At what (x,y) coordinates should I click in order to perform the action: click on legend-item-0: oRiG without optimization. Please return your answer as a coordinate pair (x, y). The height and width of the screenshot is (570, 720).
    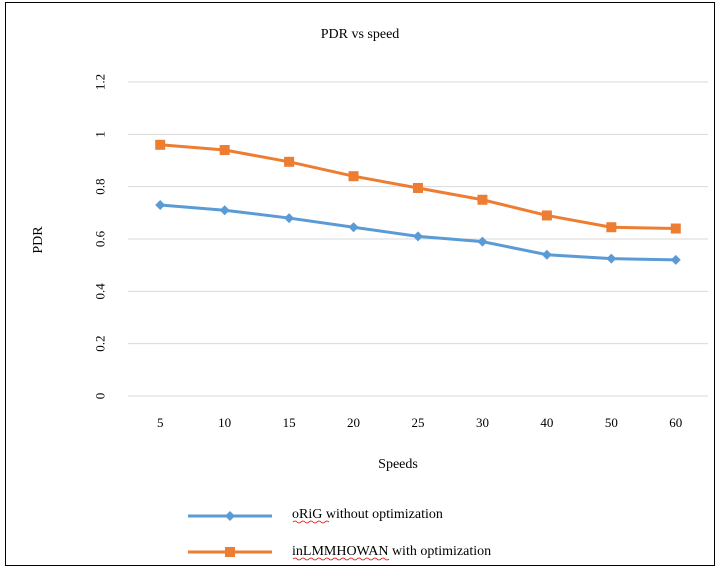
    Looking at the image, I should click on (315, 515).